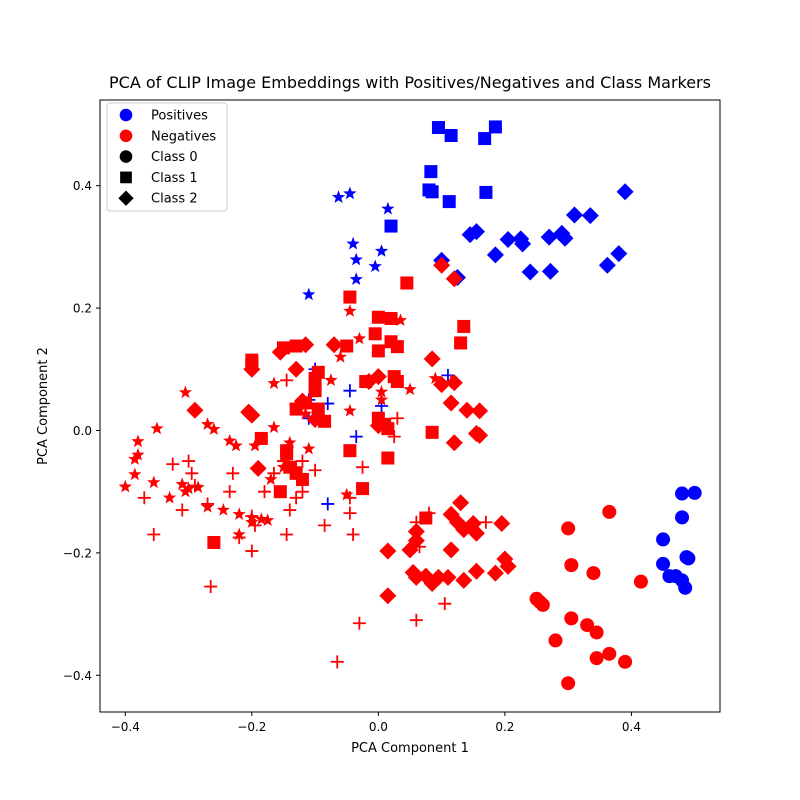 The height and width of the screenshot is (800, 800). What do you see at coordinates (77, 676) in the screenshot?
I see `y-tick-label: −0.4` at bounding box center [77, 676].